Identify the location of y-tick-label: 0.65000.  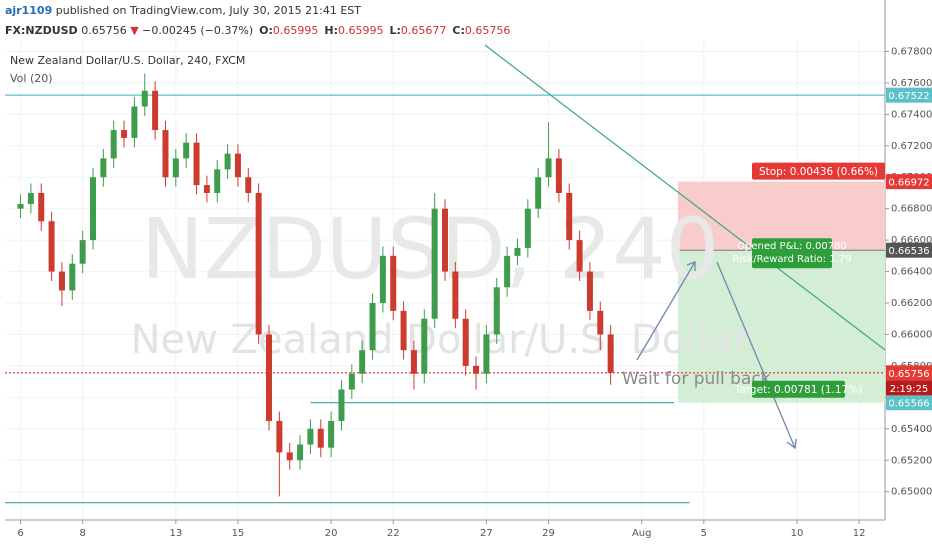
(911, 492).